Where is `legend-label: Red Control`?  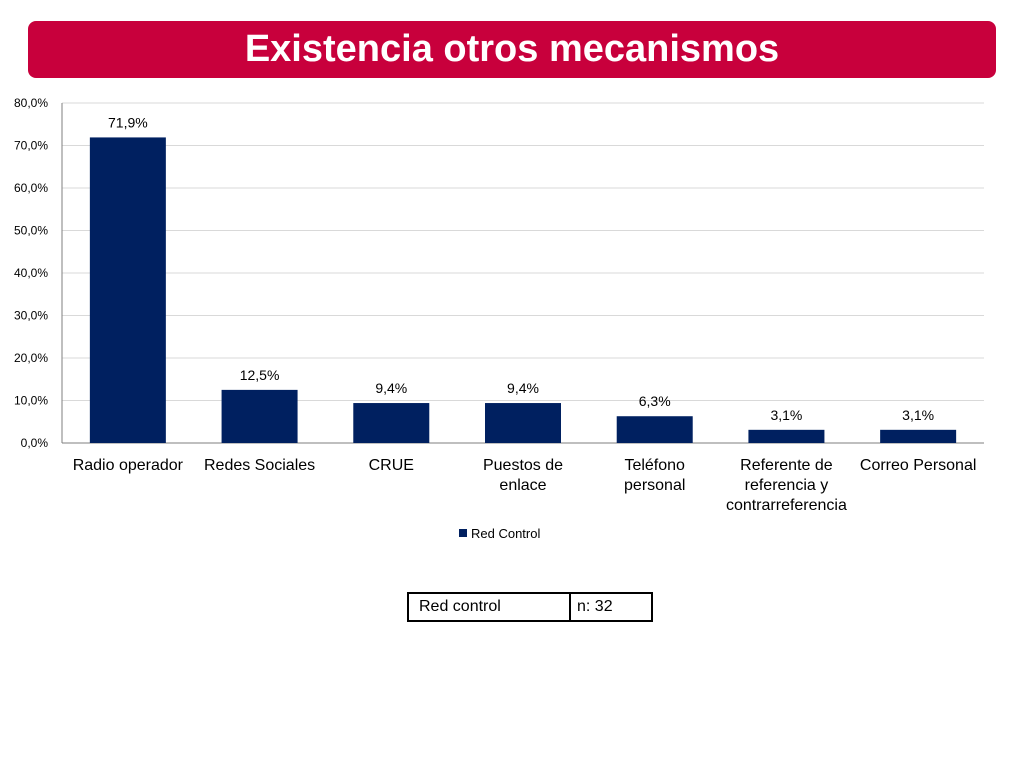
legend-label: Red Control is located at coordinates (505, 533).